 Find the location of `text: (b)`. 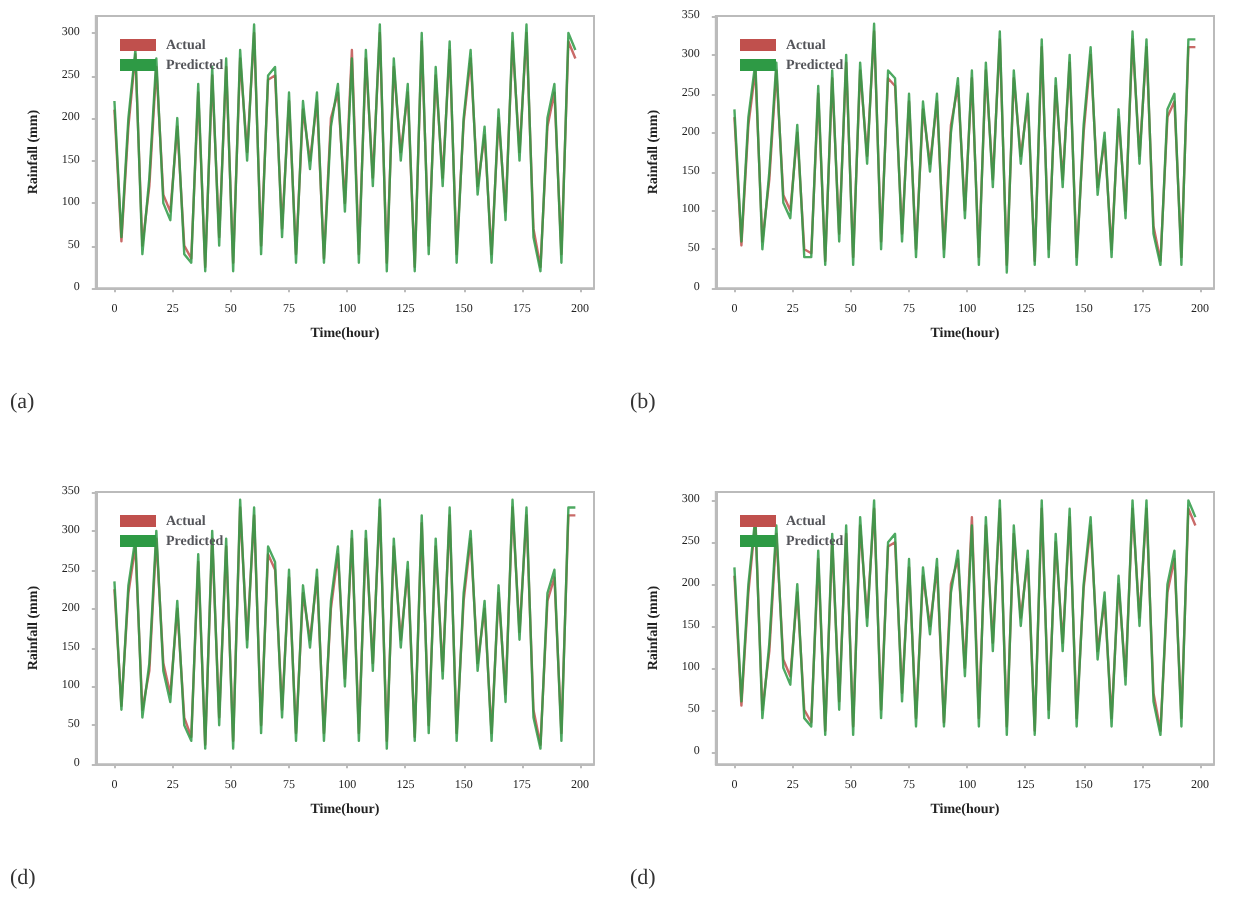

text: (b) is located at coordinates (643, 402).